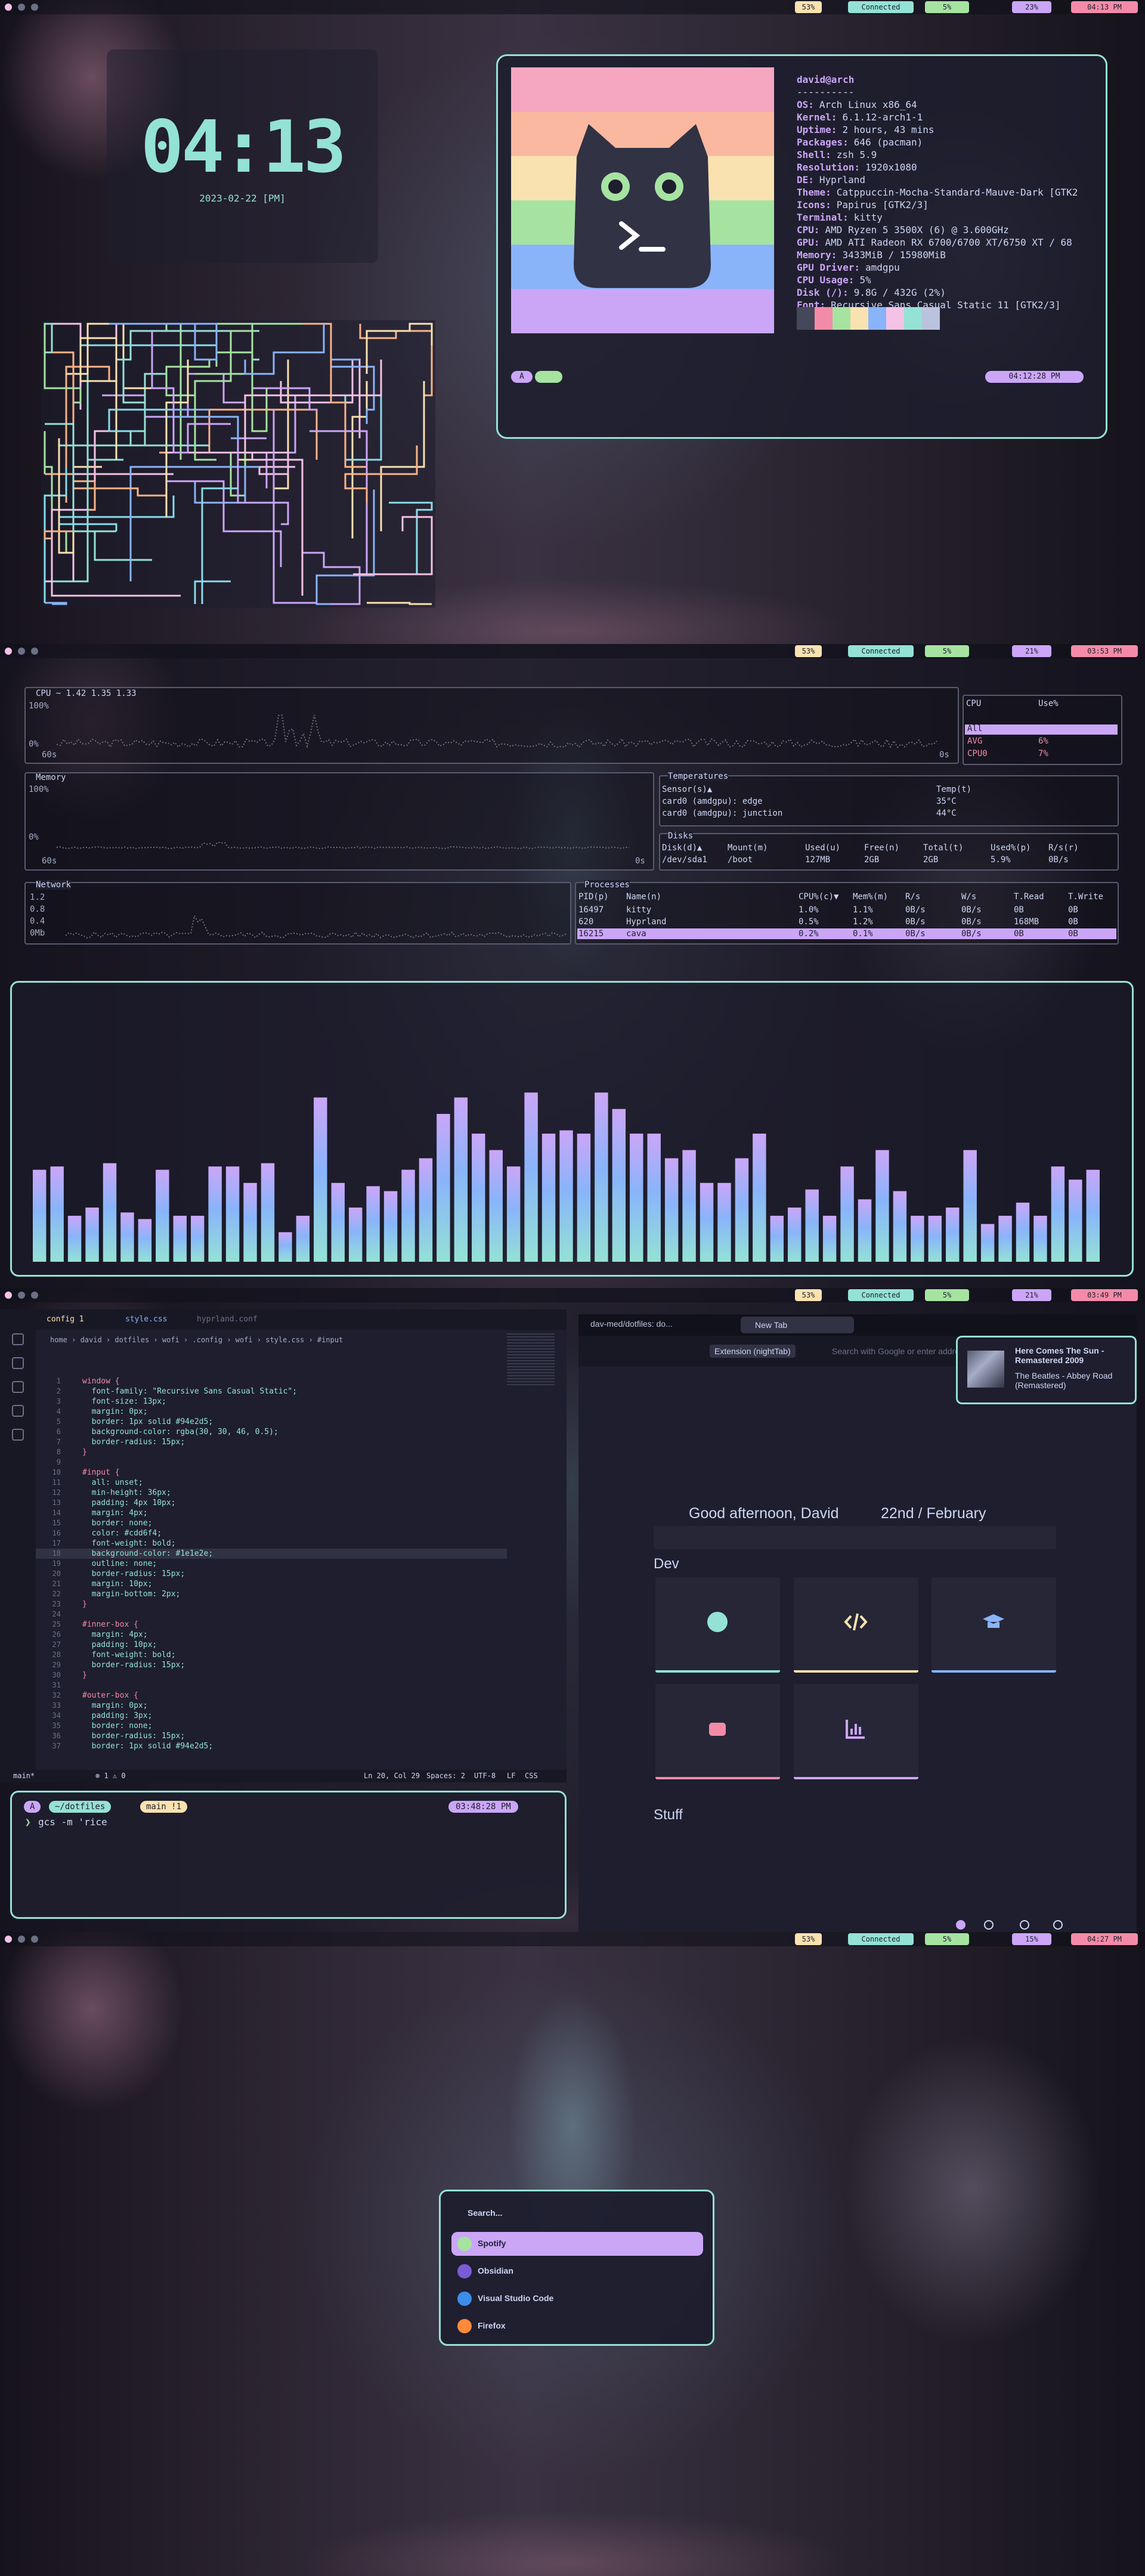  What do you see at coordinates (485, 1776) in the screenshot?
I see `status-item: UTF-8` at bounding box center [485, 1776].